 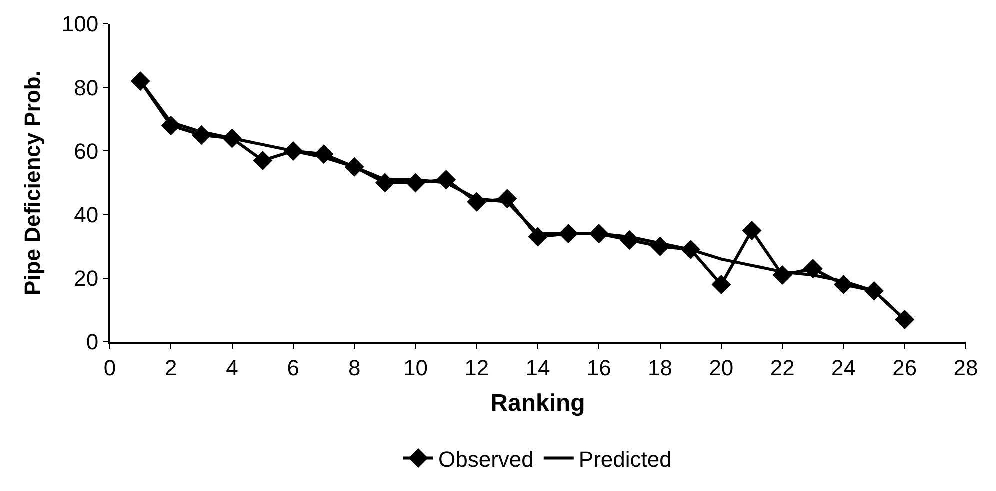 I want to click on x-tick-label: 18, so click(x=660, y=367).